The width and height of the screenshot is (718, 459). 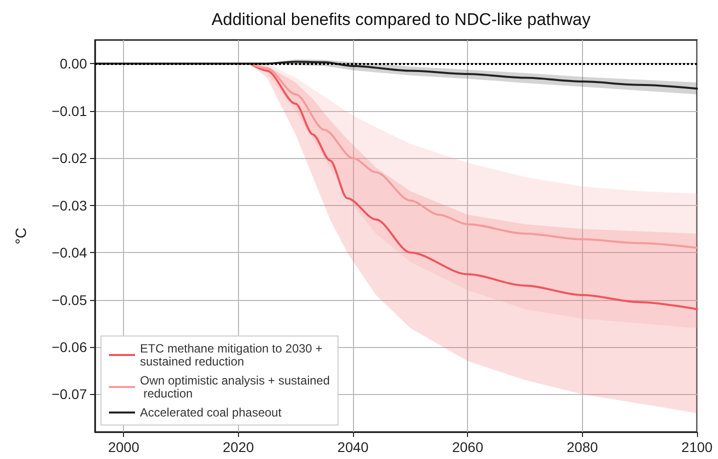 I want to click on y-tick-label: −0.05, so click(x=70, y=300).